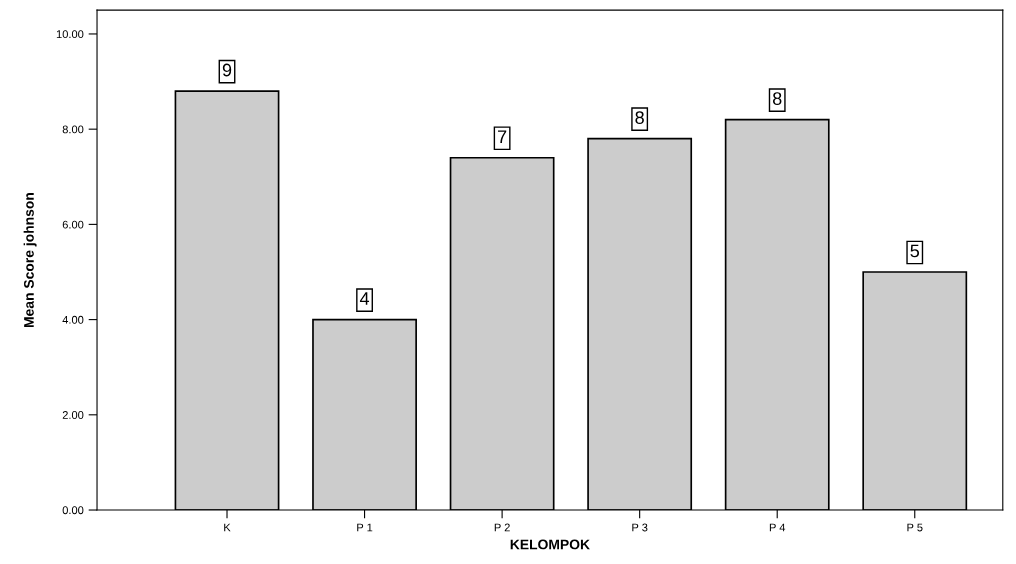  Describe the element at coordinates (73, 224) in the screenshot. I see `y-tick-label: 6.00` at that location.